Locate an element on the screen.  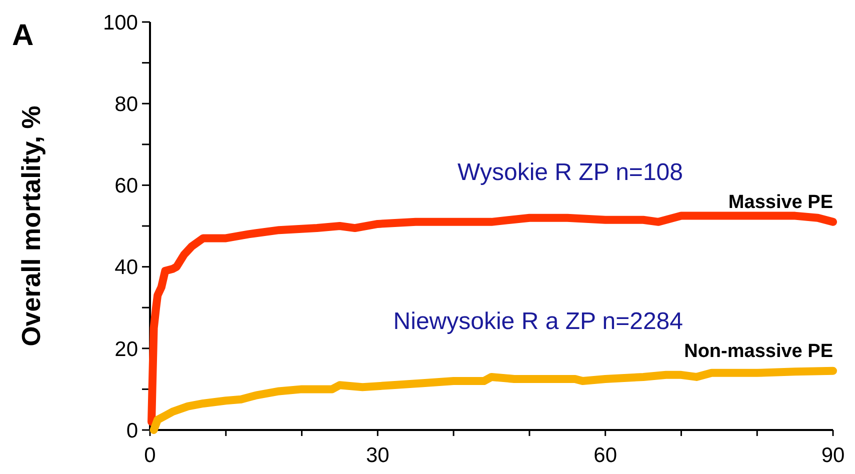
chart-title: A is located at coordinates (23, 35).